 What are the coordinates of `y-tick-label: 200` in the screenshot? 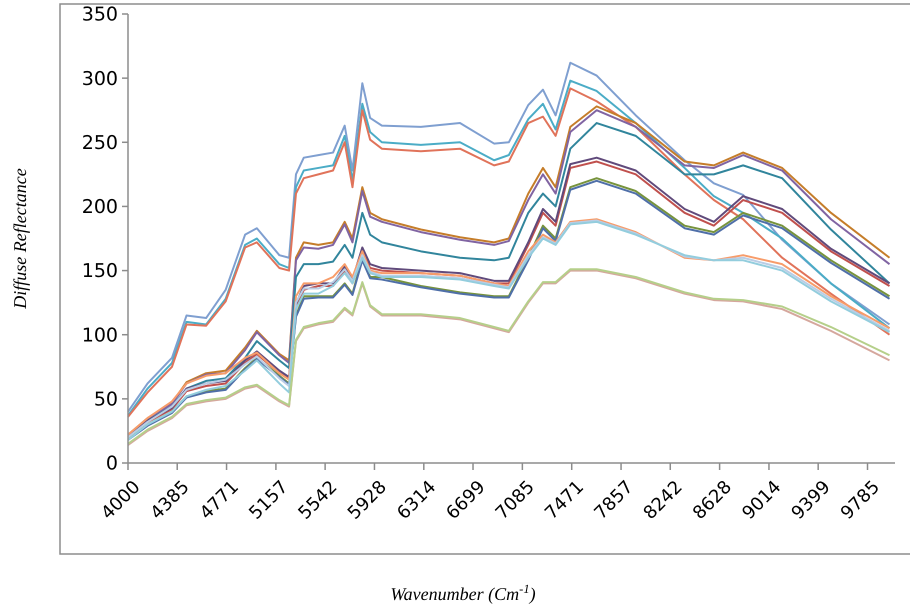 It's located at (100, 207).